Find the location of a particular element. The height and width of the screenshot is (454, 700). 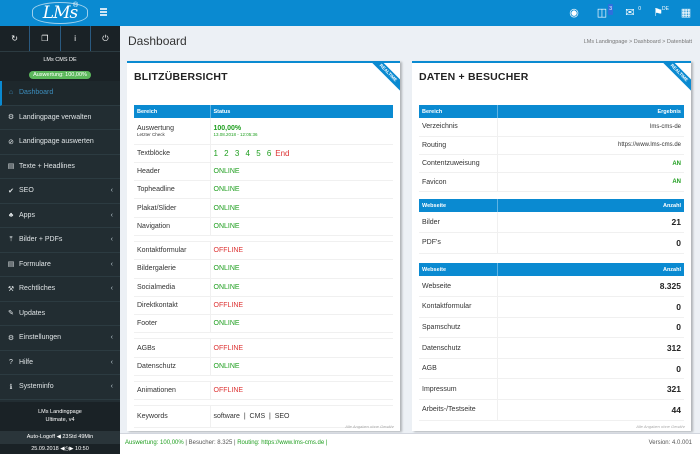

keywords-value: software | CMS | SEO is located at coordinates (301, 417).